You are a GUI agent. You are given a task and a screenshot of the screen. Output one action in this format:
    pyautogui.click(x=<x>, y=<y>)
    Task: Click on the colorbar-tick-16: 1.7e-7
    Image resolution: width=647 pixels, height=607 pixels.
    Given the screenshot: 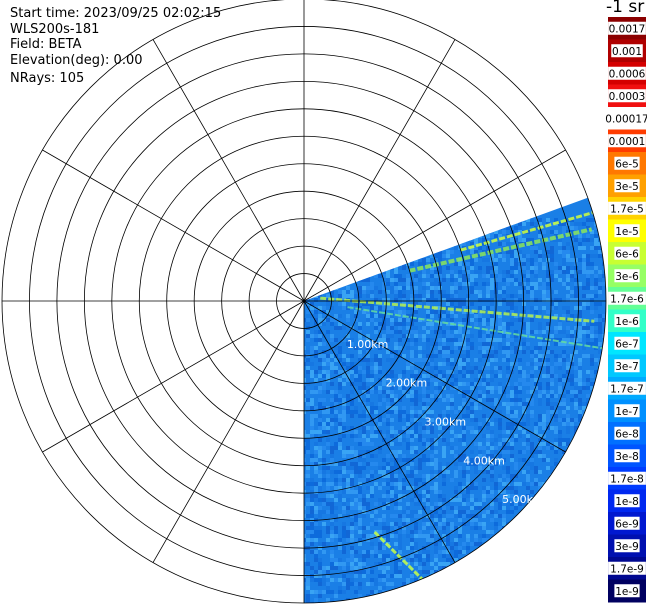 What is the action you would take?
    pyautogui.click(x=627, y=389)
    